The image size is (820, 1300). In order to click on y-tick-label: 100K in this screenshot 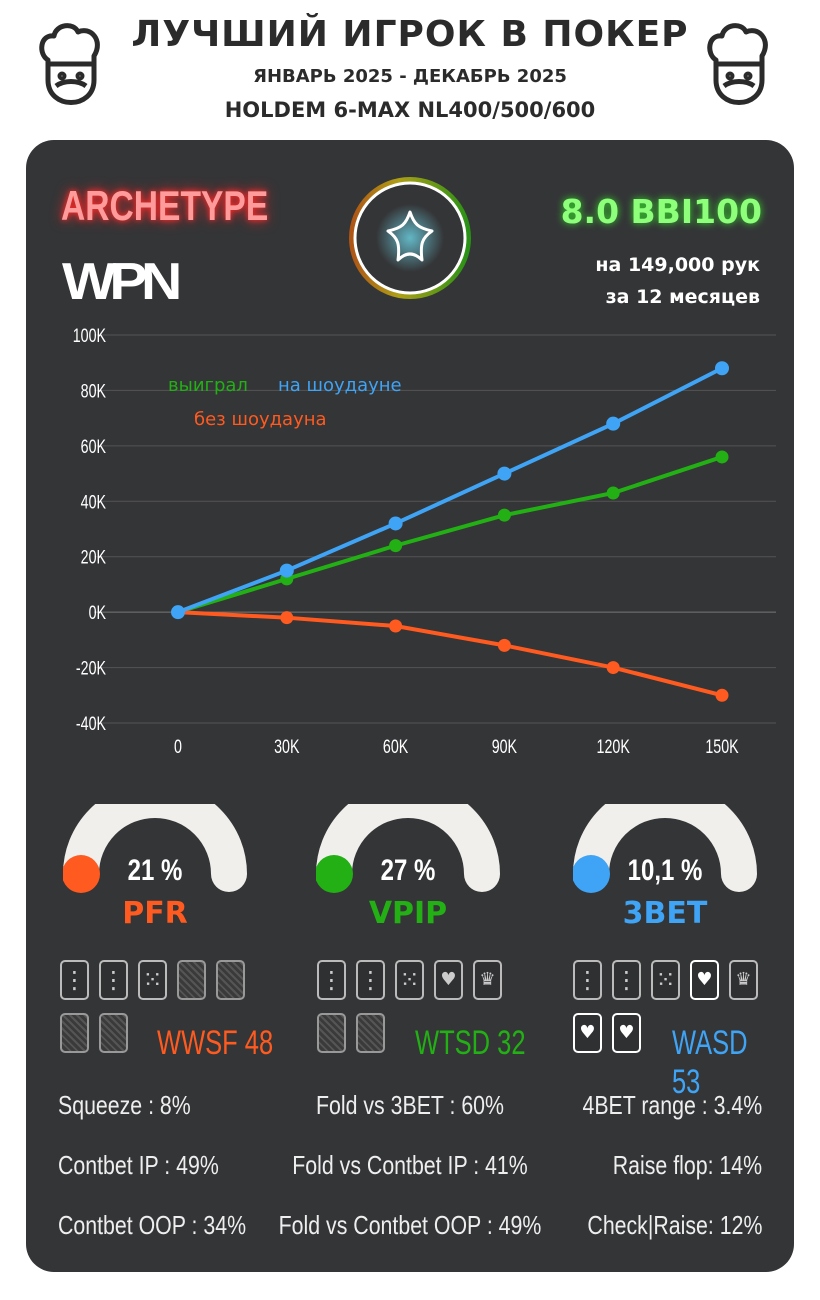, I will do `click(89, 335)`.